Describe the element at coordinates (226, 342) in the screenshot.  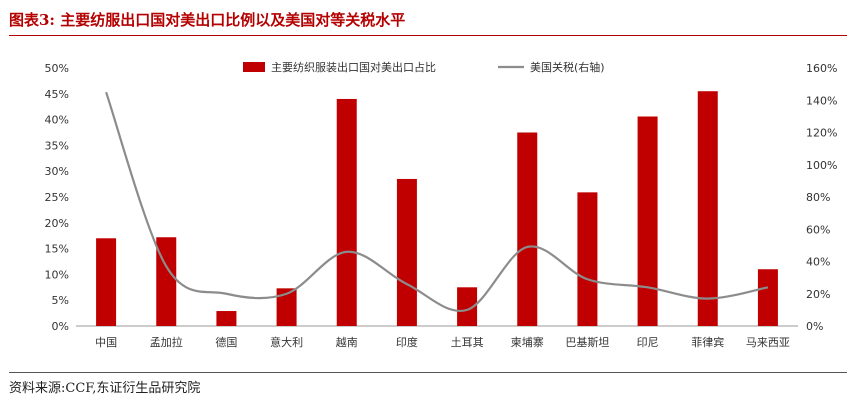
I see `x-tick-label: 德国` at that location.